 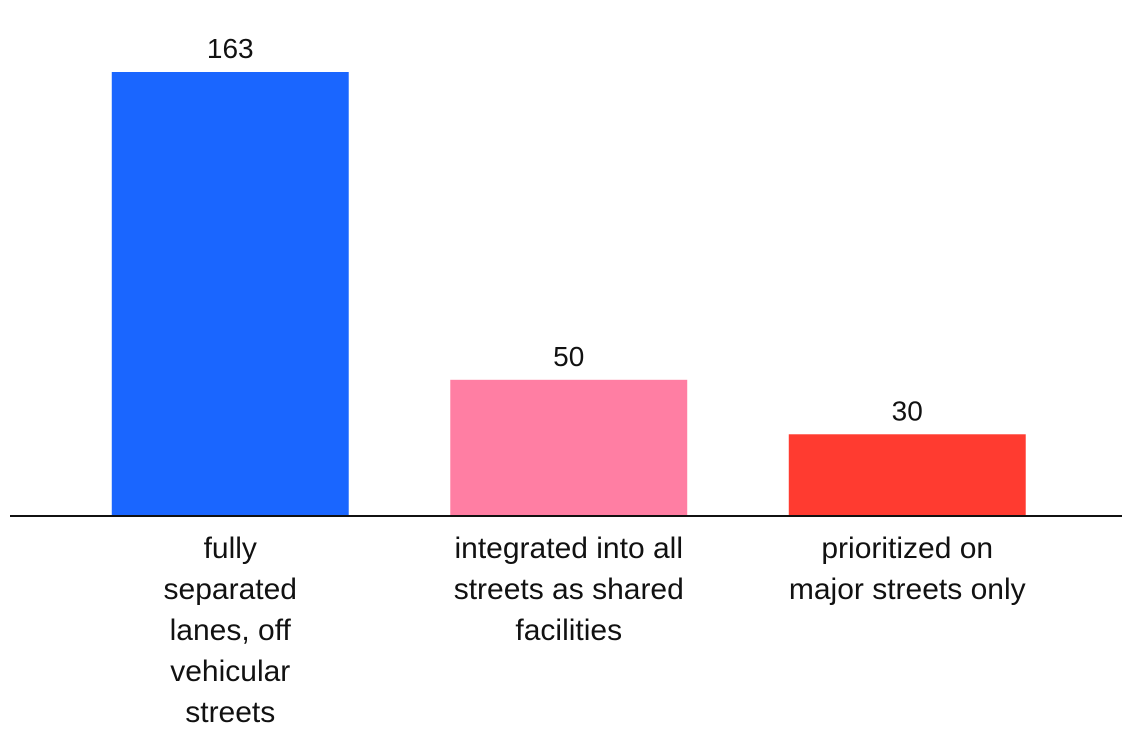 What do you see at coordinates (230, 48) in the screenshot?
I see `value-label: 163` at bounding box center [230, 48].